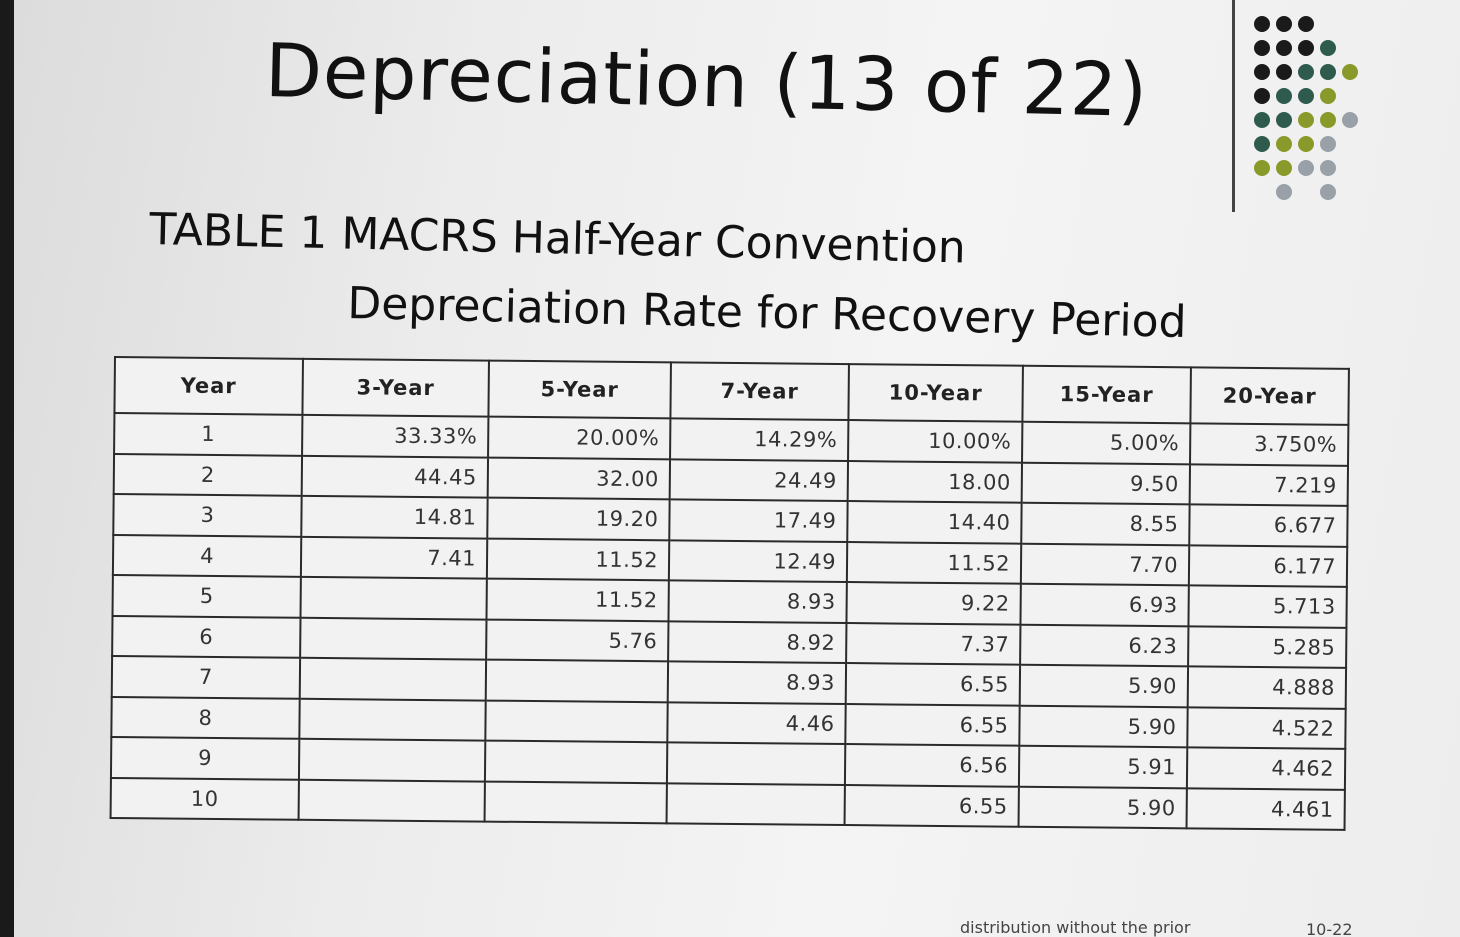 The height and width of the screenshot is (937, 1460). Describe the element at coordinates (395, 387) in the screenshot. I see `header-3-year: 3-Year` at that location.